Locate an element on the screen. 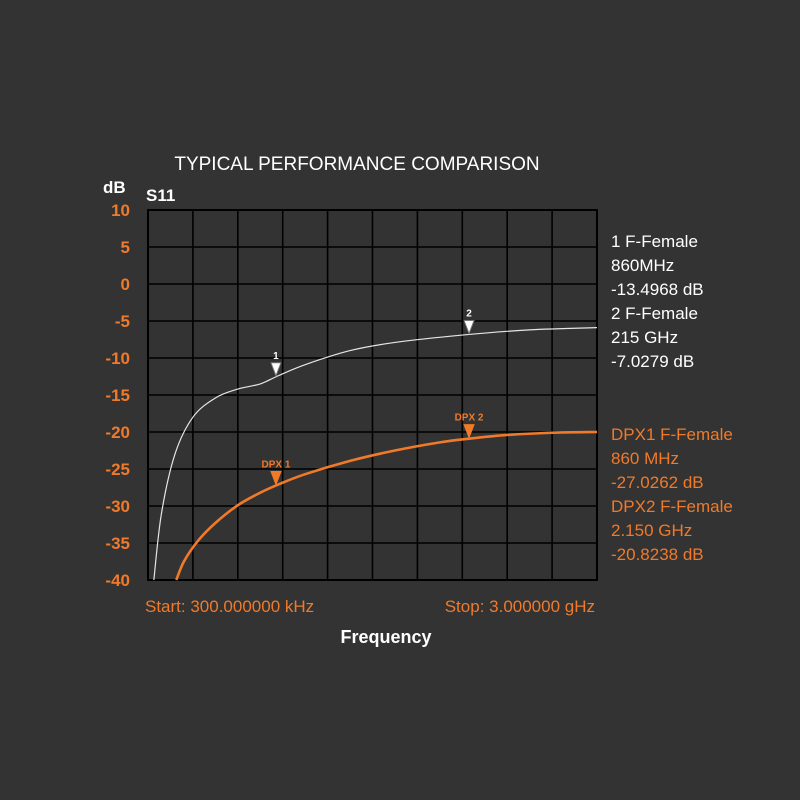 The height and width of the screenshot is (800, 800). marker-layer: 1 2 DPX 1 DPX 2 is located at coordinates (373, 397).